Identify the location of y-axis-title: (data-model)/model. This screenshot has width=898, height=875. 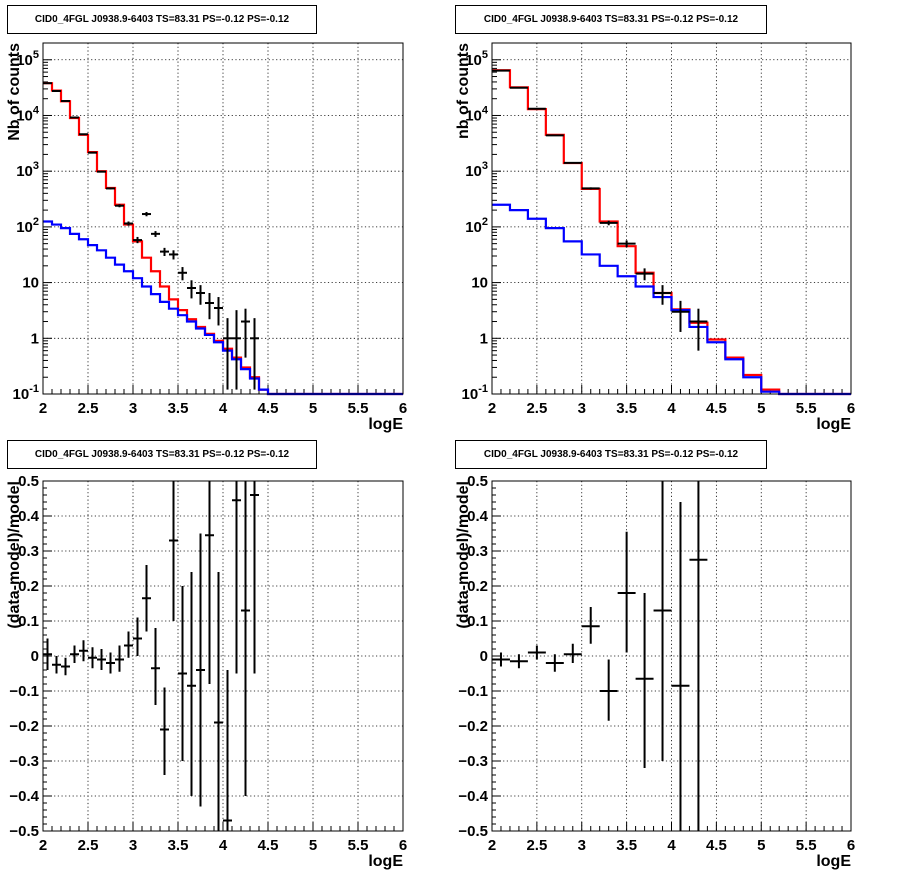
(463, 555).